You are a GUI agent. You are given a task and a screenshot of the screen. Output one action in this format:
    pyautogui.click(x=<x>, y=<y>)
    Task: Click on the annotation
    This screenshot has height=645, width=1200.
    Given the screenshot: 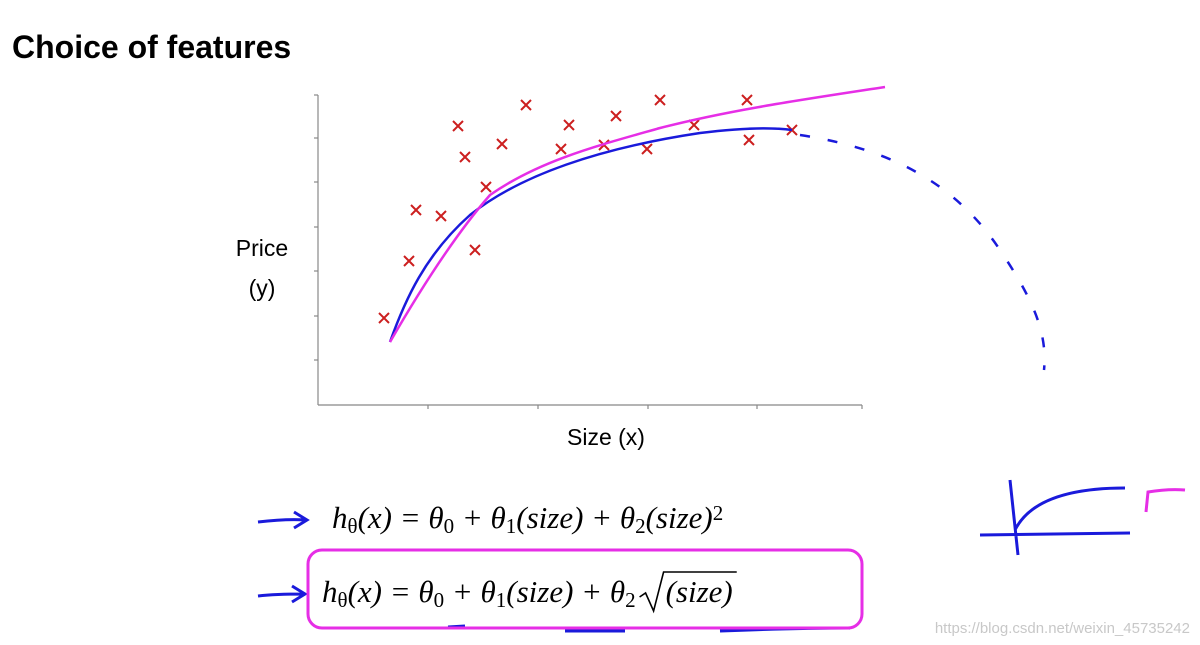 What is the action you would take?
    pyautogui.click(x=1165, y=500)
    